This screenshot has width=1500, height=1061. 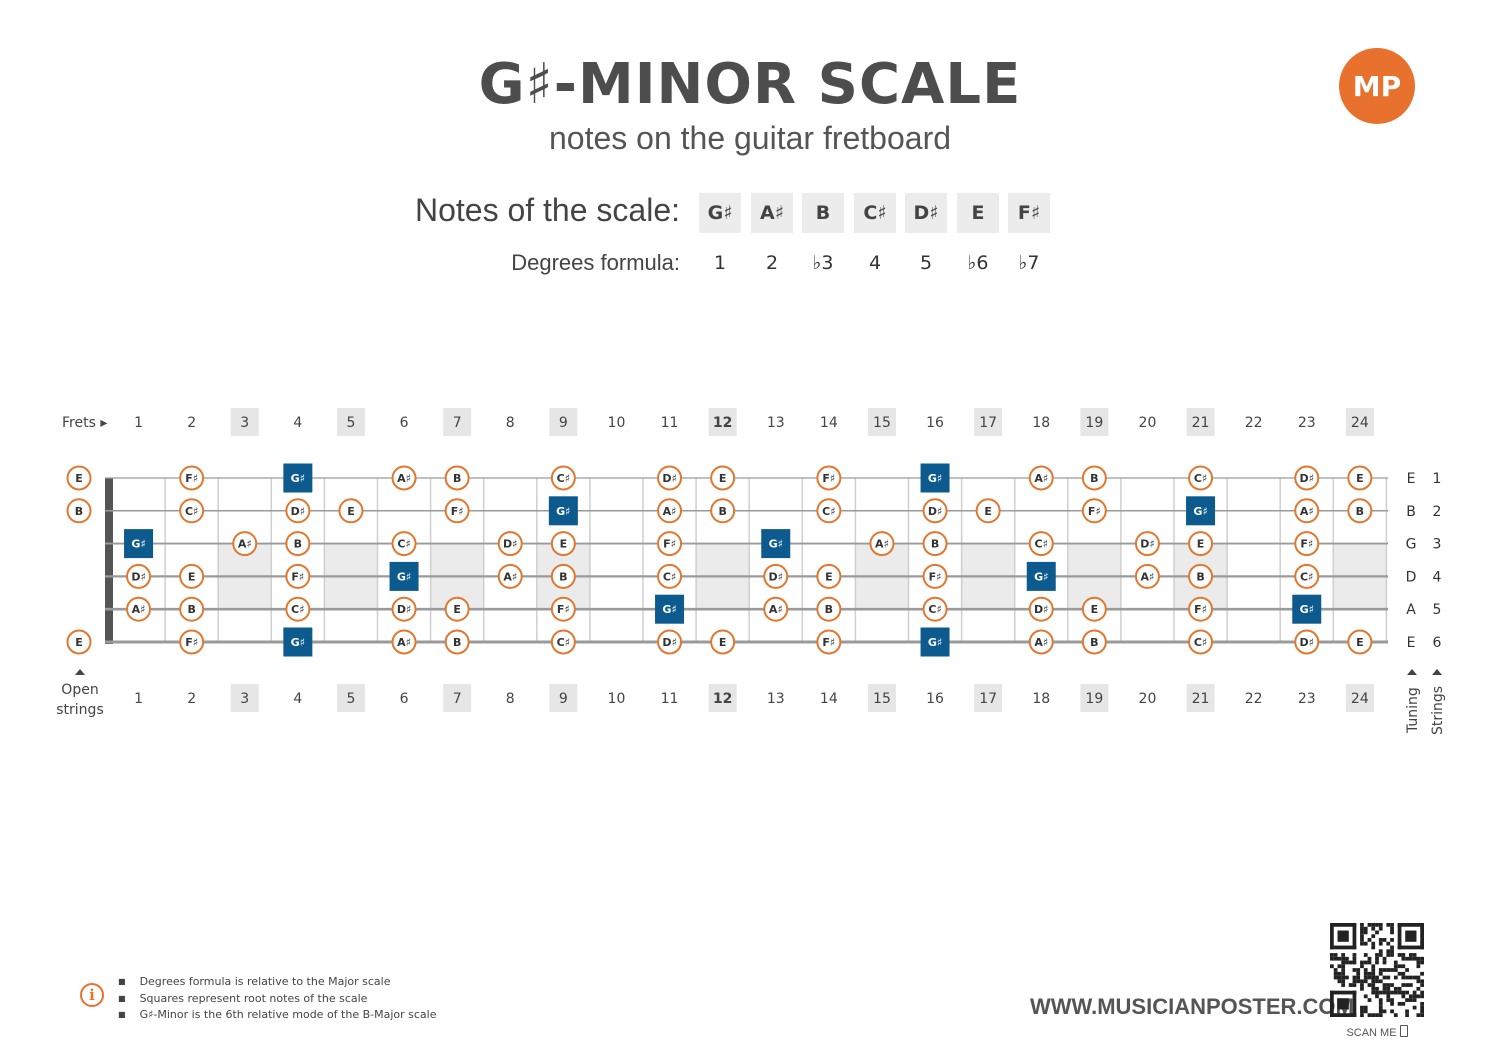 What do you see at coordinates (1094, 699) in the screenshot?
I see `fret-number: 19` at bounding box center [1094, 699].